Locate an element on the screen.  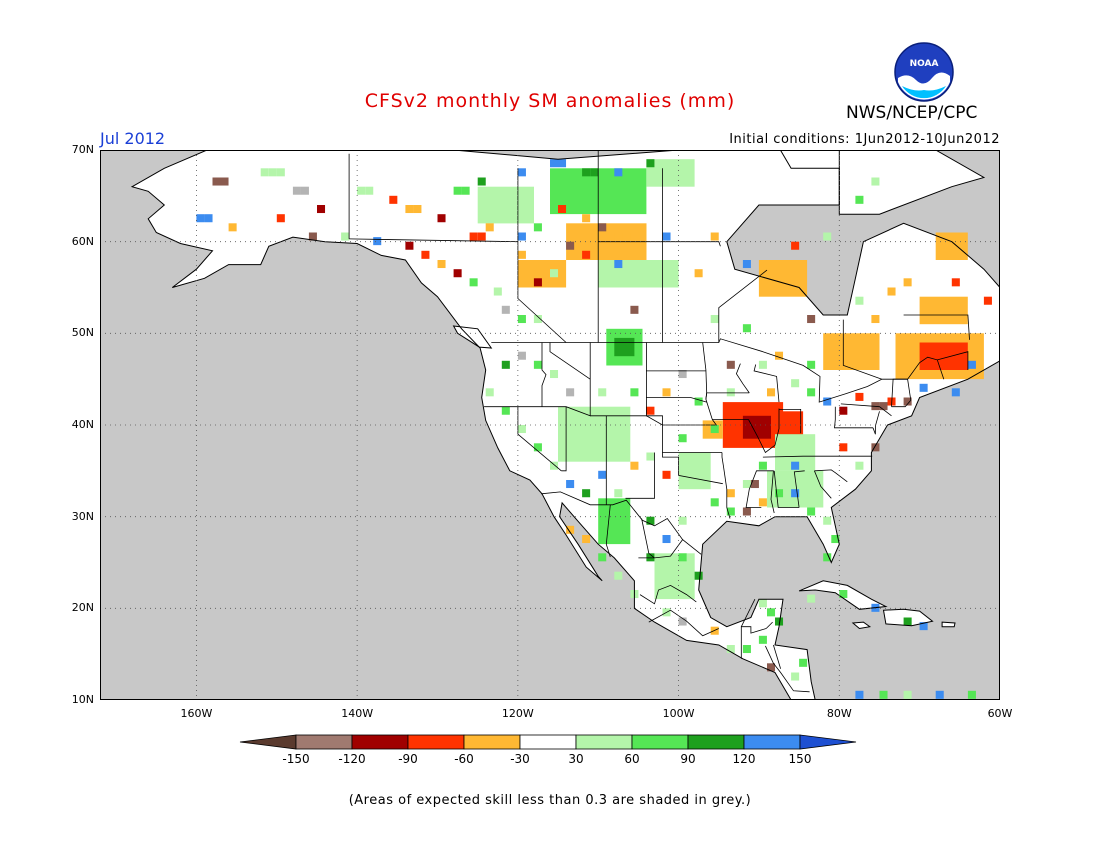
noaa-logo: NOAA is located at coordinates (924, 72).